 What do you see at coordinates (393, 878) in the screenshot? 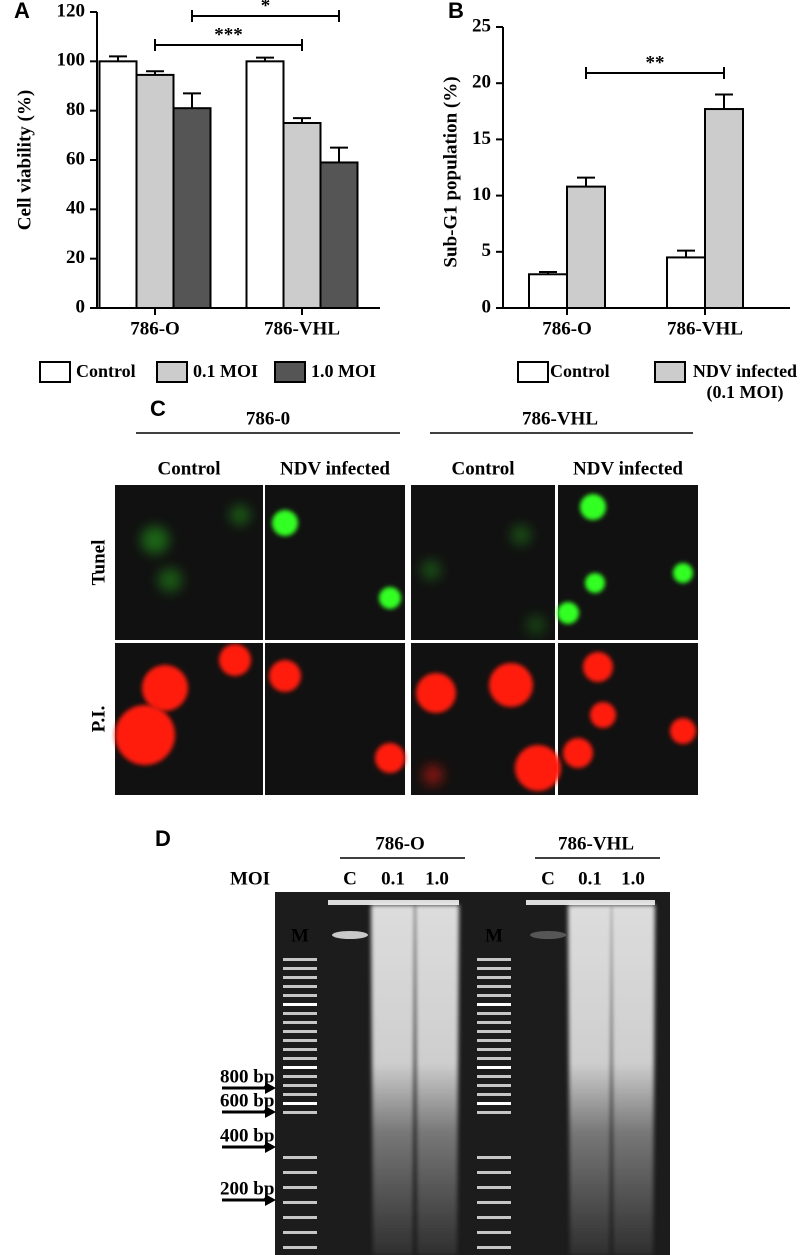
I see `lane-label: 0.1` at bounding box center [393, 878].